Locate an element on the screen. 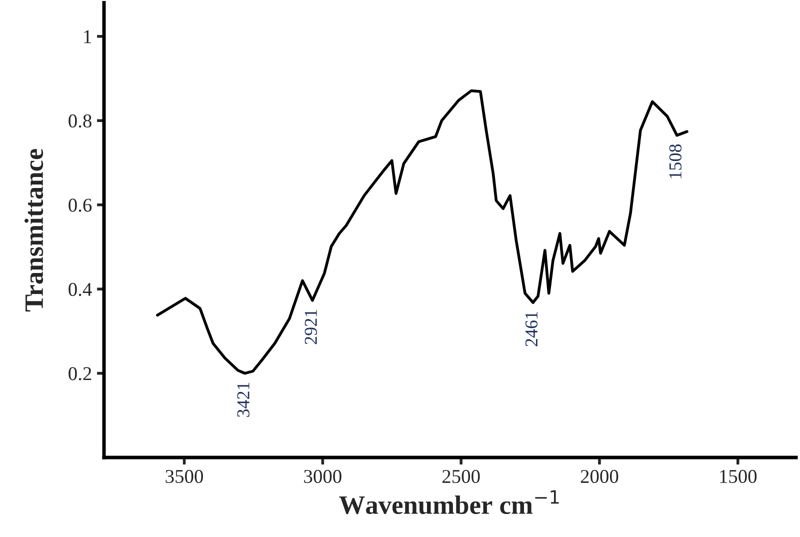  x-tick-label: 2500 is located at coordinates (461, 477).